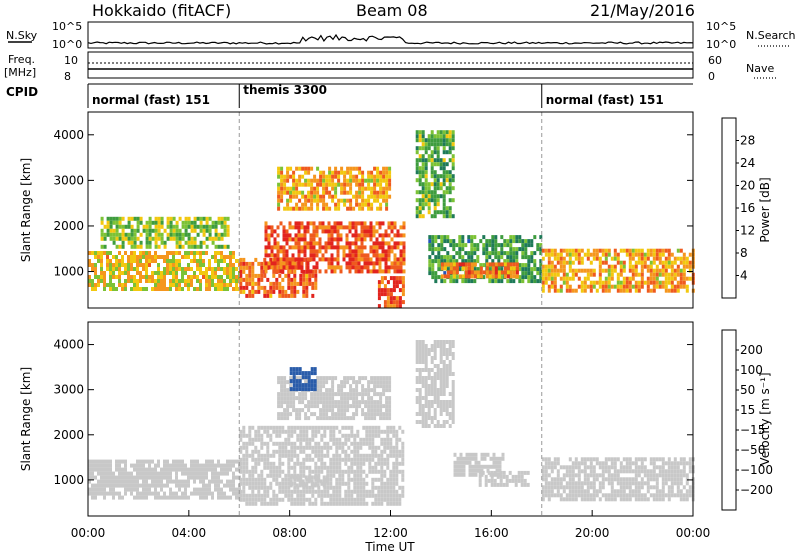  Describe the element at coordinates (765, 209) in the screenshot. I see `power-colorbar-label: Power [dB]` at that location.